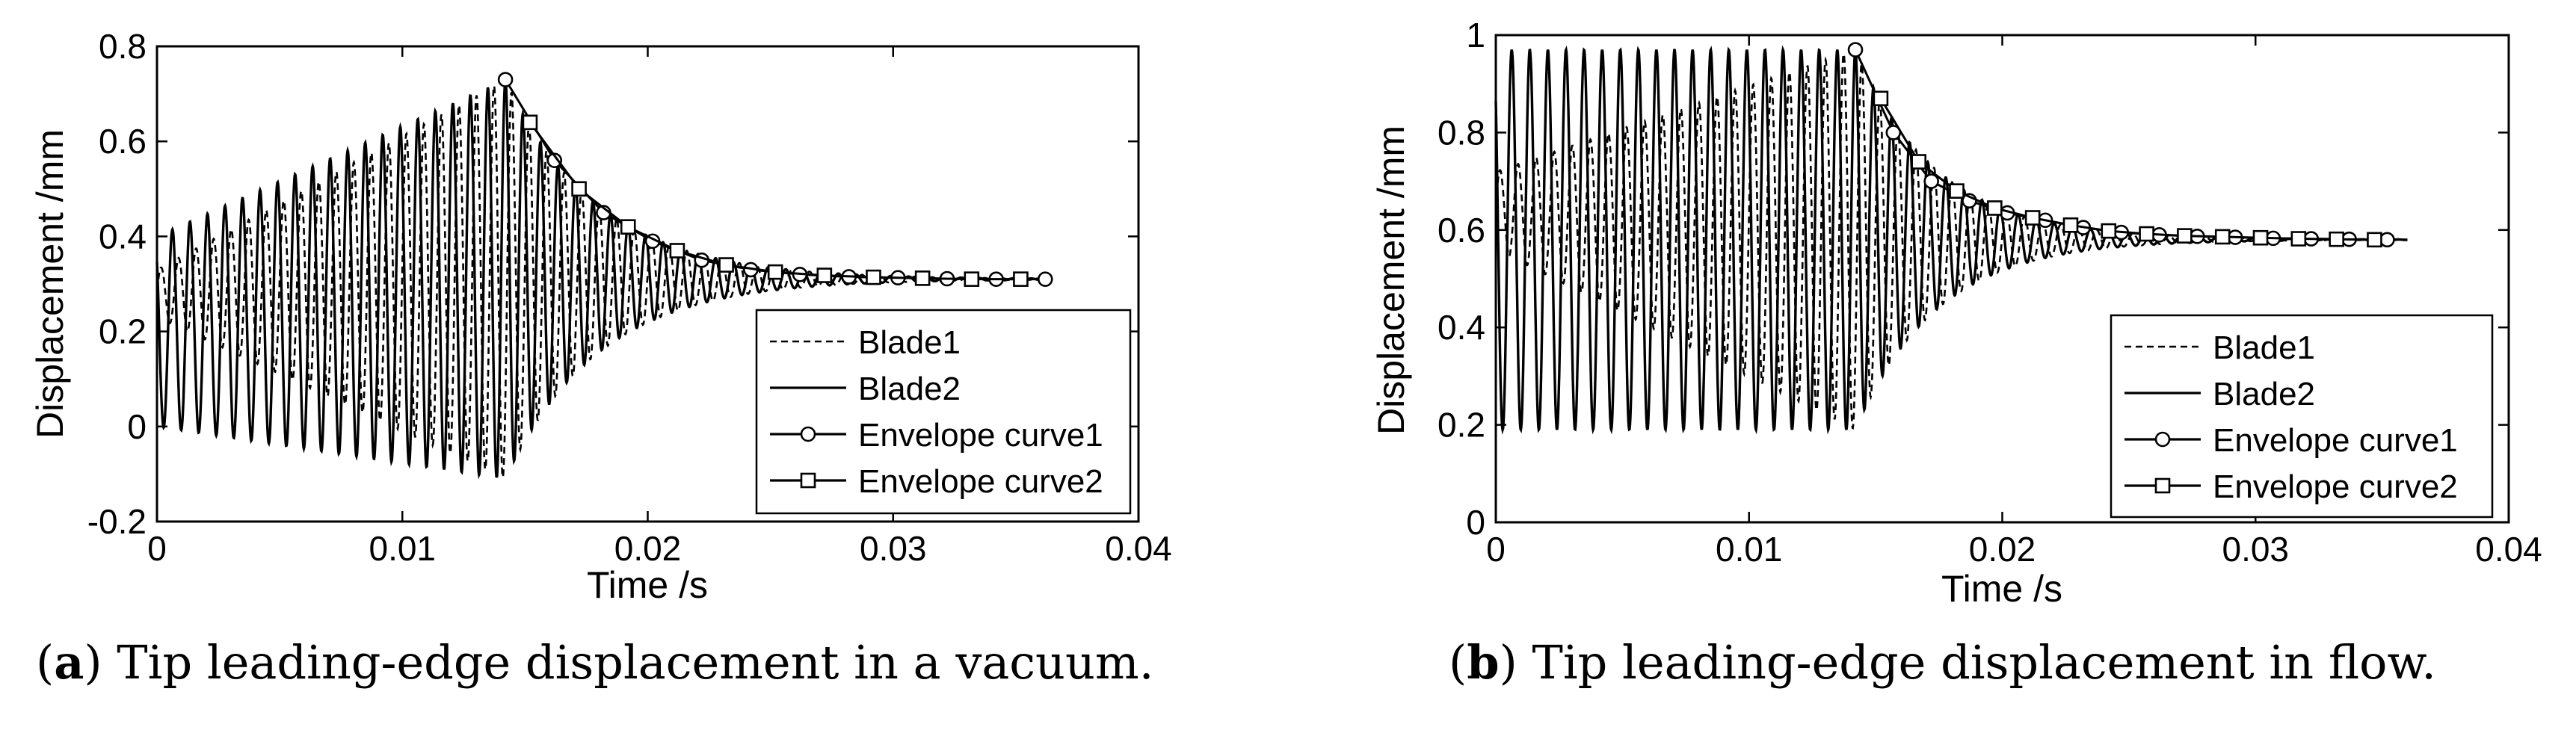 The height and width of the screenshot is (730, 2576). What do you see at coordinates (2255, 549) in the screenshot?
I see `panel-b-xtick-label: 0.03` at bounding box center [2255, 549].